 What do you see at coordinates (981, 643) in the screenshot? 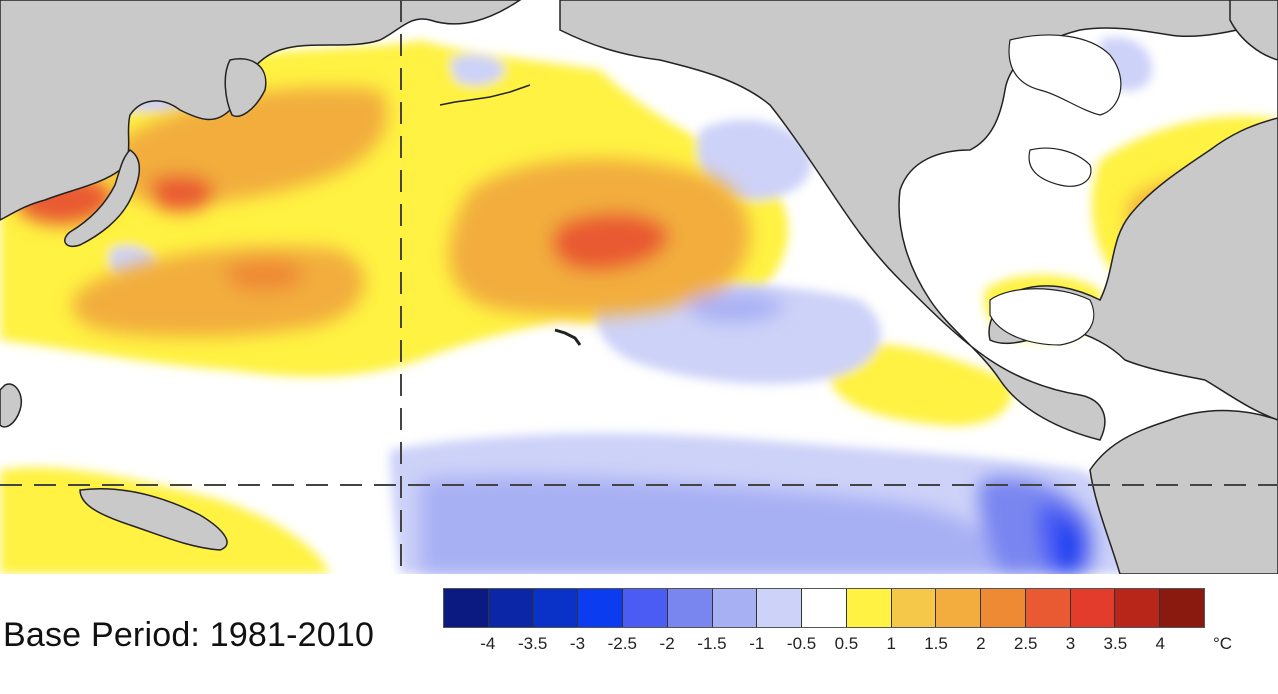
I see `color-scale-tick-label: 2` at bounding box center [981, 643].